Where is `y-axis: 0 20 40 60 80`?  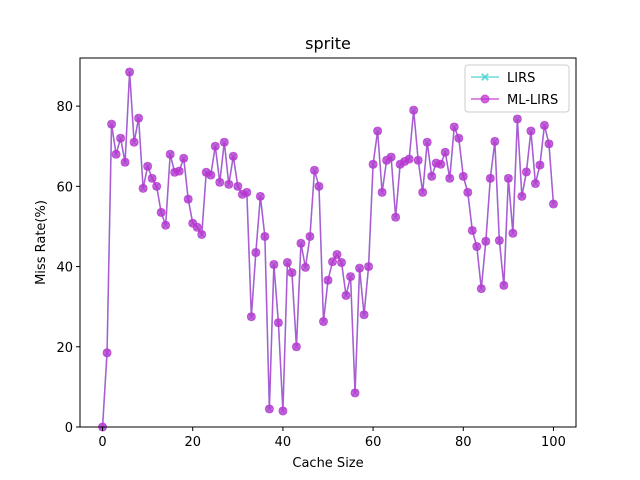
y-axis: 0 20 40 60 80 is located at coordinates (68, 268).